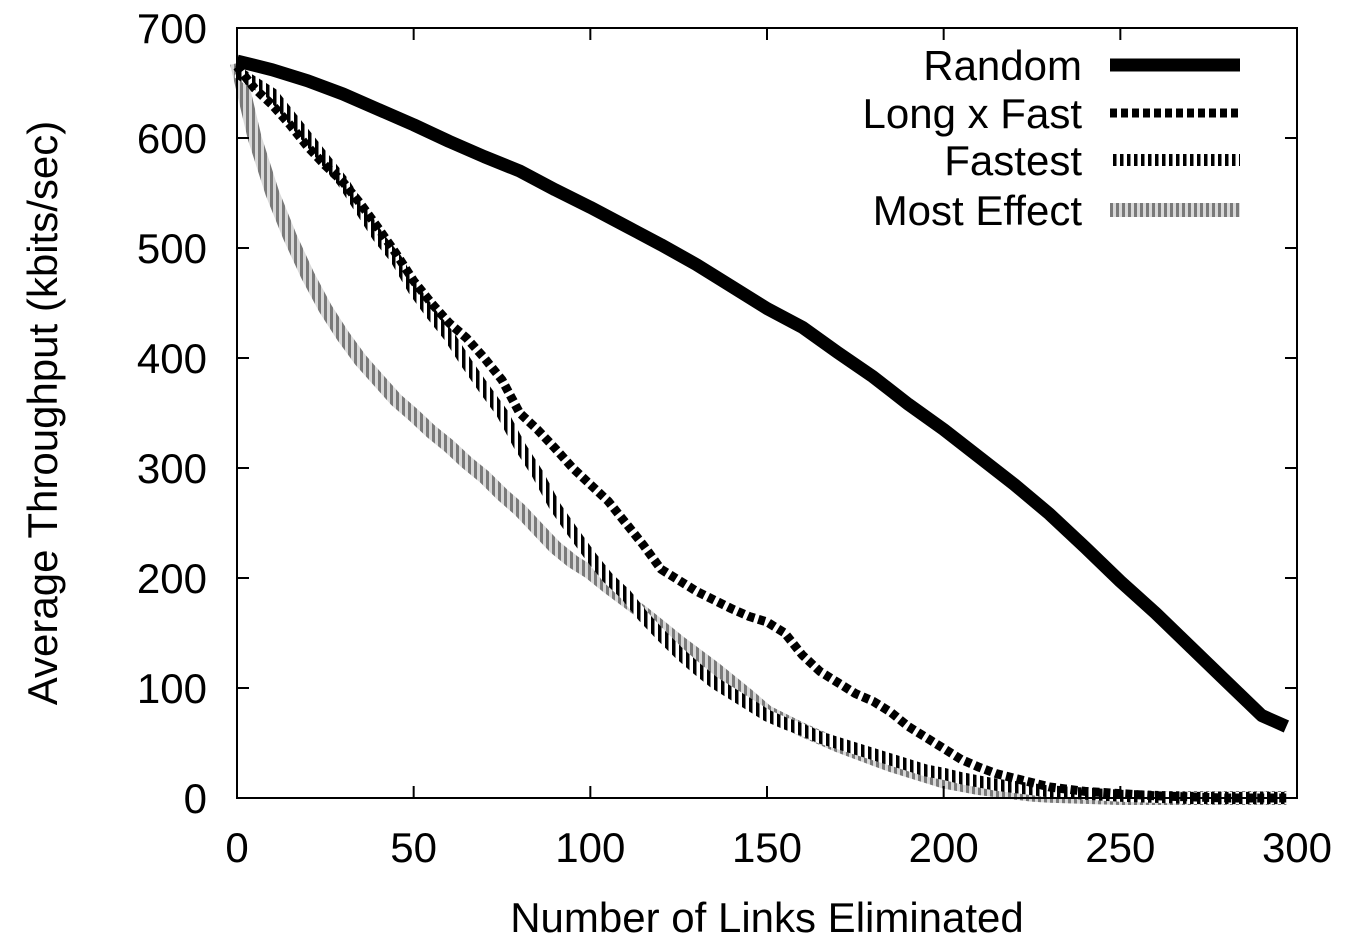  What do you see at coordinates (1120, 847) in the screenshot?
I see `x-tick-label: 250` at bounding box center [1120, 847].